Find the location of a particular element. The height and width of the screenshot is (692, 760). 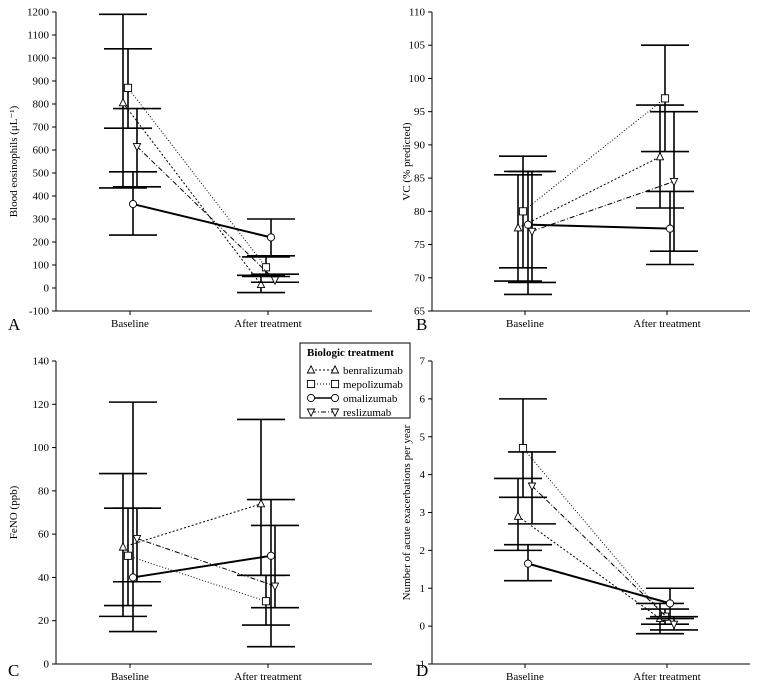

y-tick-label: 500 is located at coordinates (41, 174).